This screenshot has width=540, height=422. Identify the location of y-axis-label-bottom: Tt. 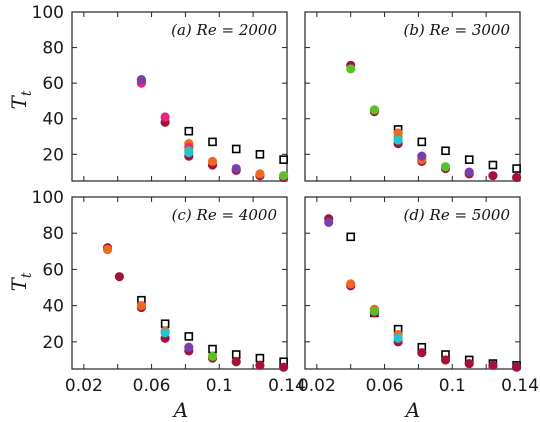
(21, 281).